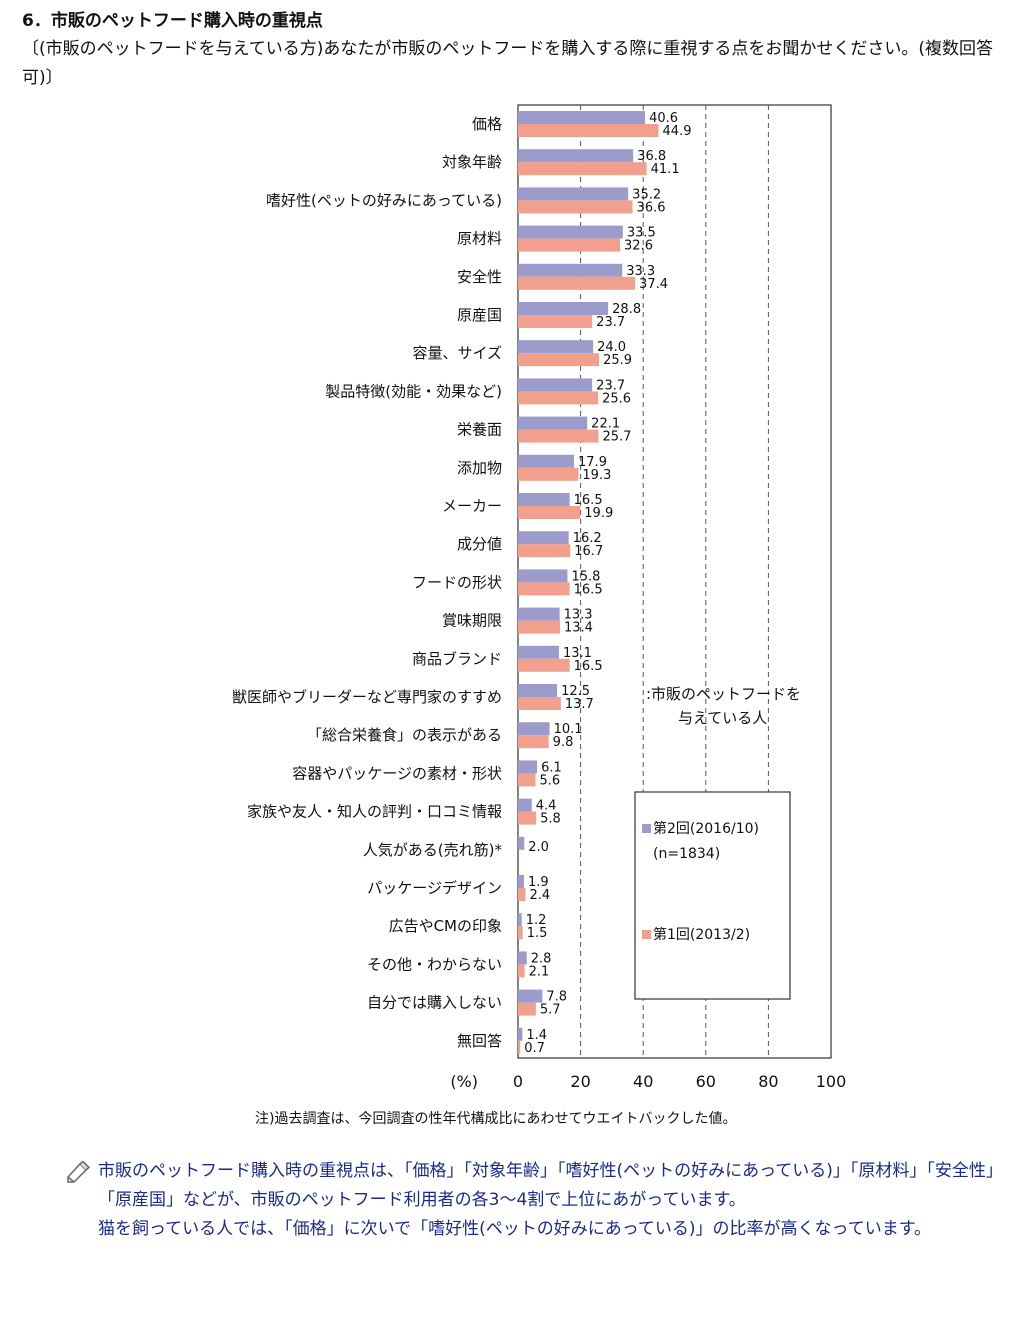 The height and width of the screenshot is (1318, 1024). Describe the element at coordinates (646, 194) in the screenshot. I see `data-label: 35.2` at that location.